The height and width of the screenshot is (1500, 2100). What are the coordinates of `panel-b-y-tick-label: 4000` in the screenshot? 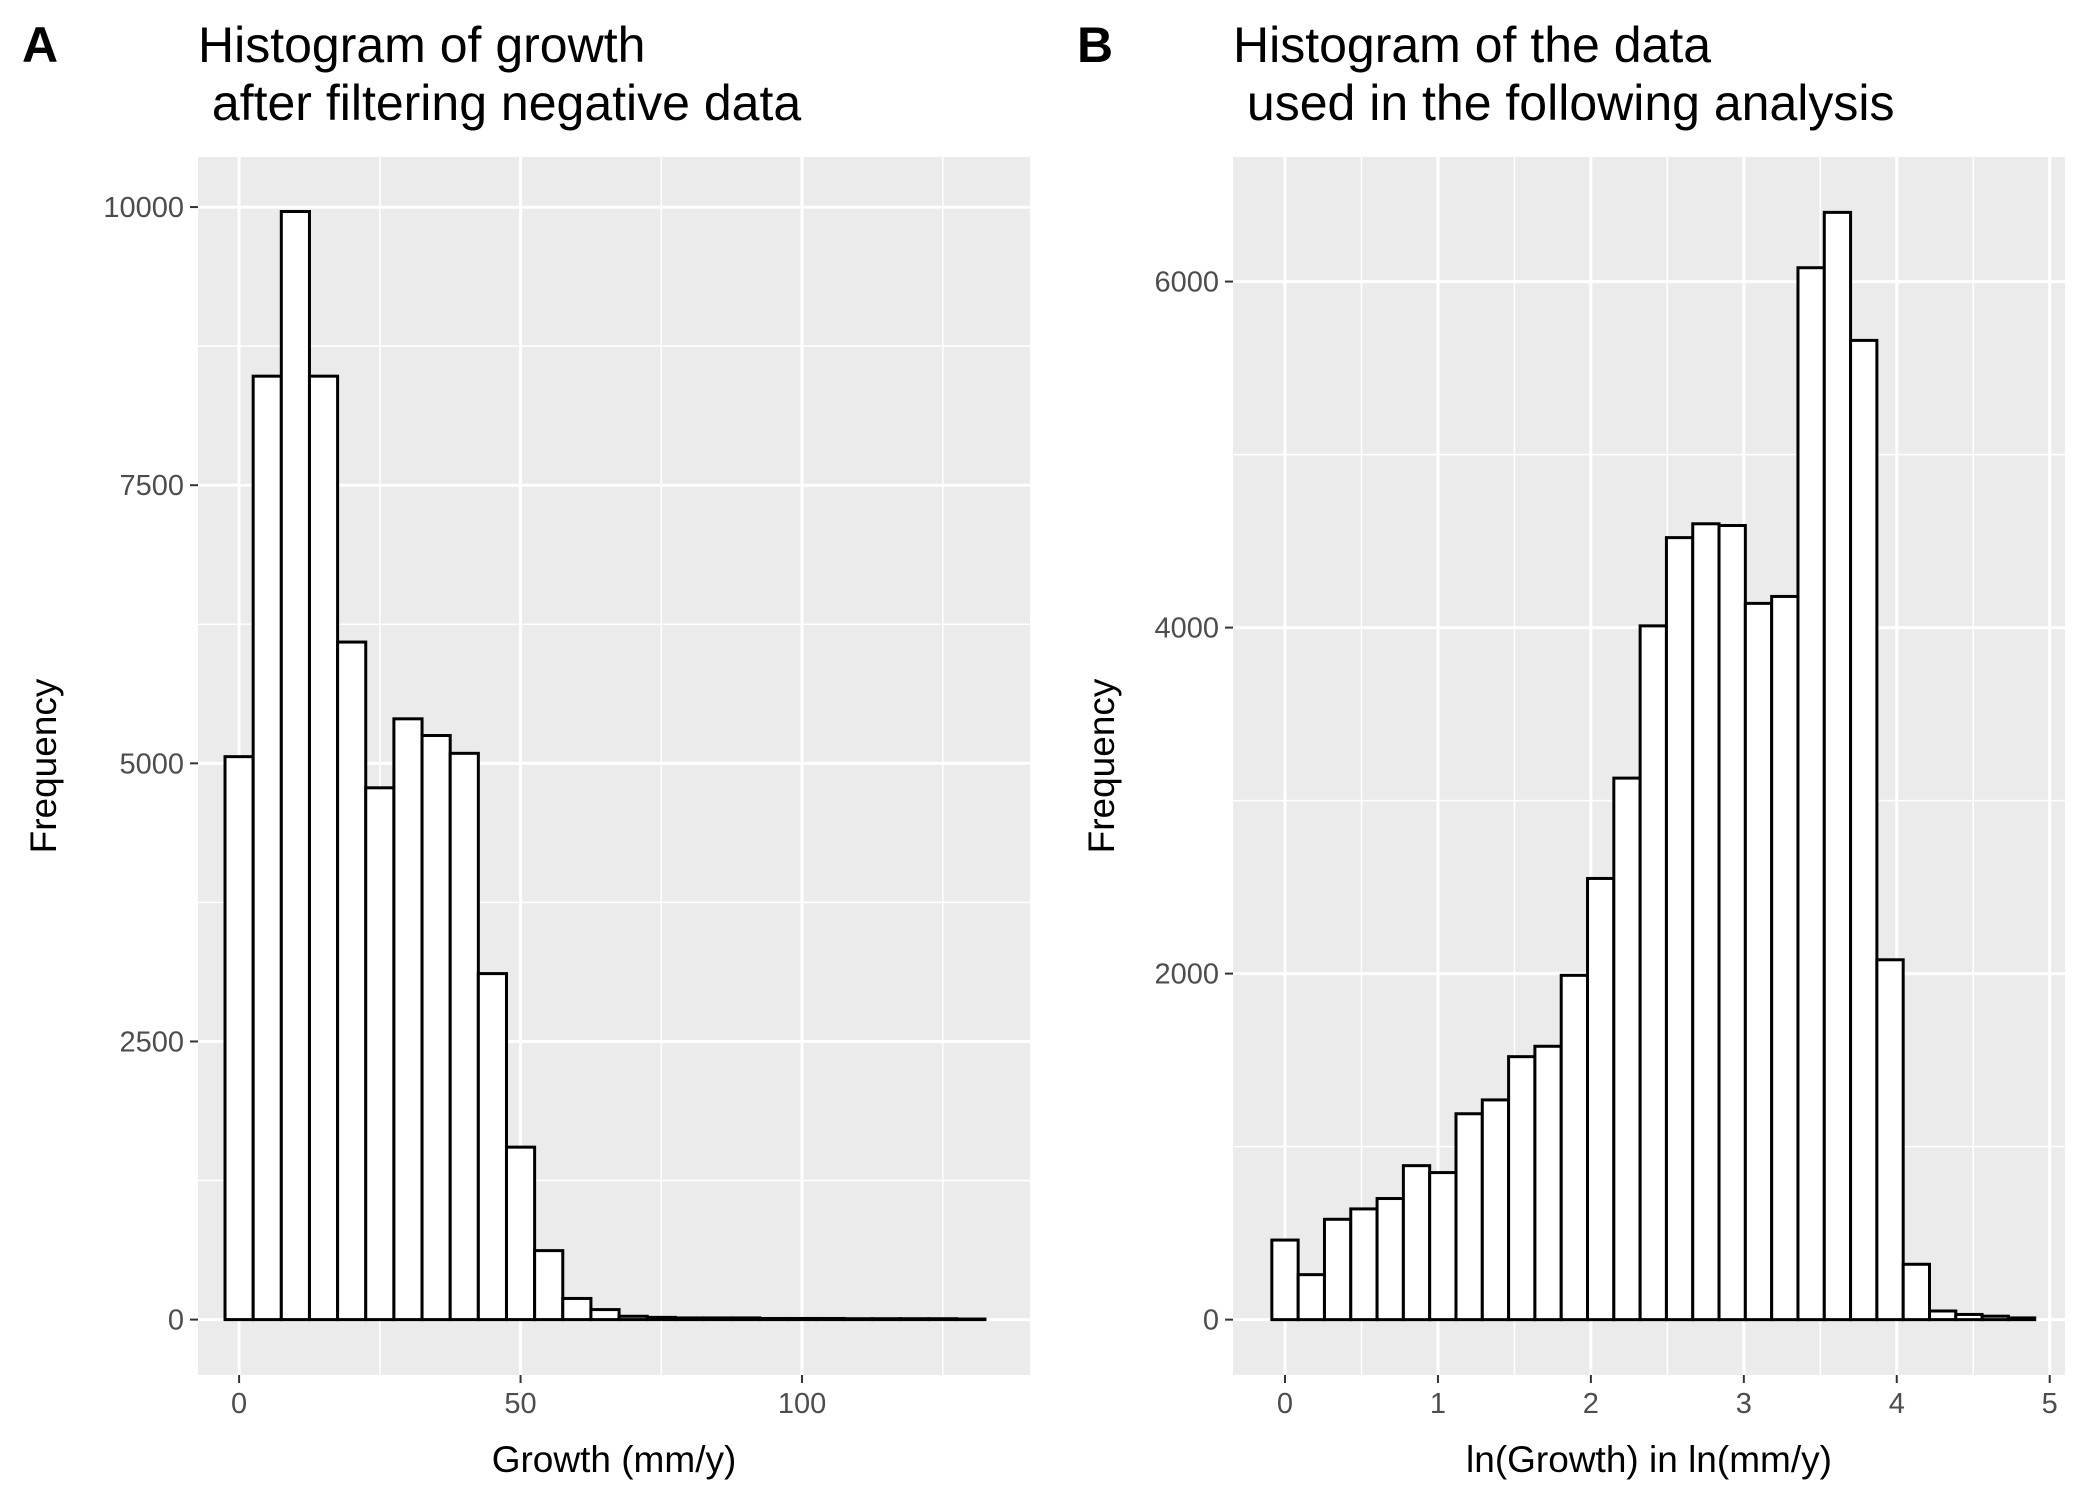 It's located at (1186, 629).